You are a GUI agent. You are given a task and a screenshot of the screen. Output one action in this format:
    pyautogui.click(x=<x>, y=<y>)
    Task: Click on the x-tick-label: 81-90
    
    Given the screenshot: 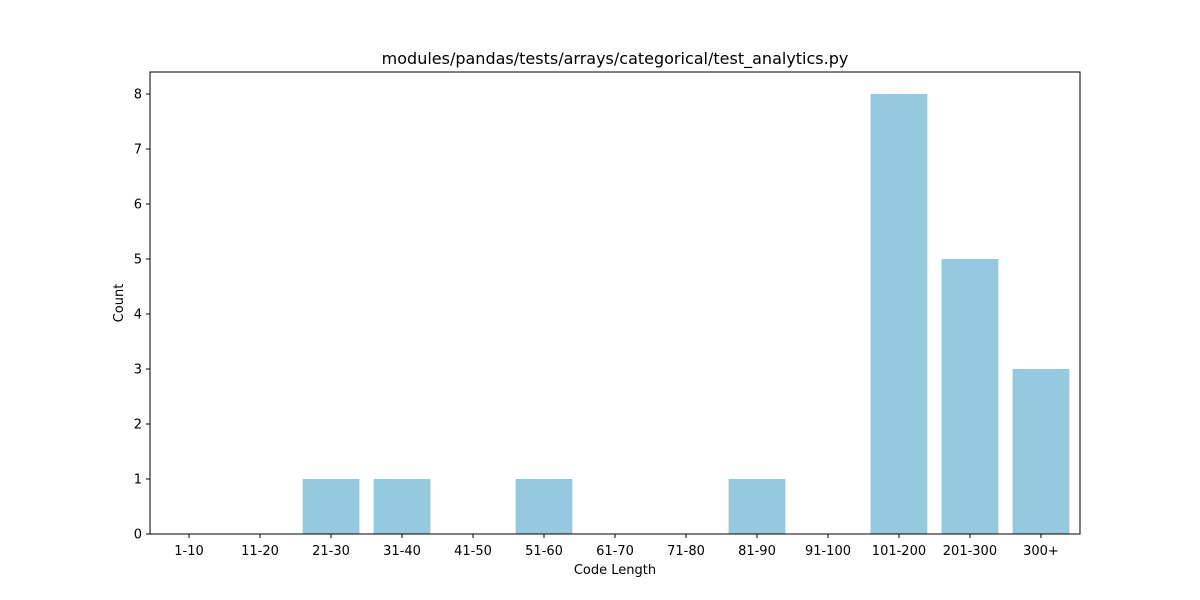 What is the action you would take?
    pyautogui.click(x=757, y=551)
    